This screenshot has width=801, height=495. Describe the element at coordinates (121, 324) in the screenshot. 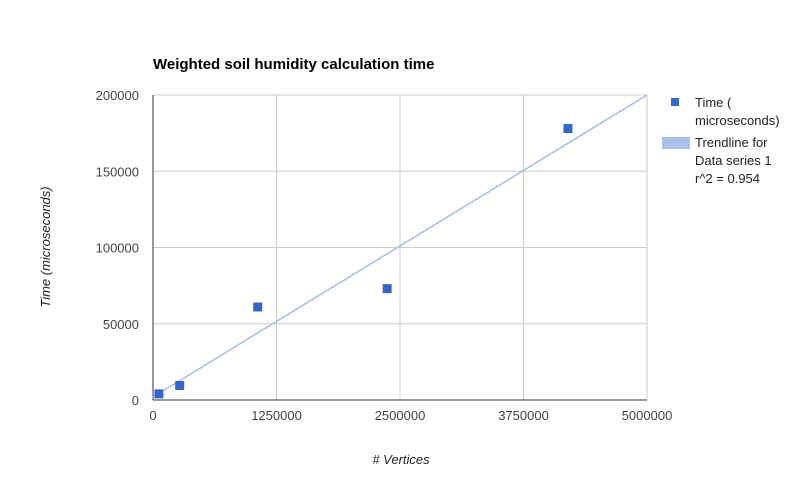

I see `y-tick-label: 50000` at that location.